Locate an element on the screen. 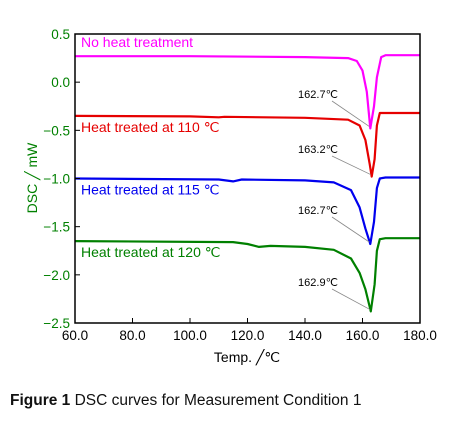 This screenshot has height=434, width=450. x-axis-label: Temp. ╱℃ is located at coordinates (247, 357).